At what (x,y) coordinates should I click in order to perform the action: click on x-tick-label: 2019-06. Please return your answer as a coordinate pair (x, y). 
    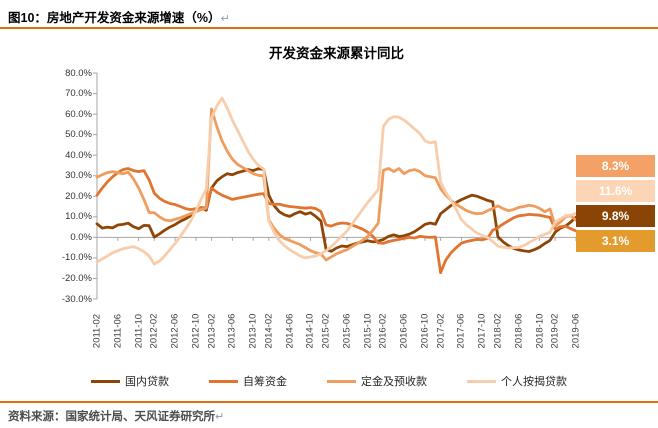
    Looking at the image, I should click on (576, 331).